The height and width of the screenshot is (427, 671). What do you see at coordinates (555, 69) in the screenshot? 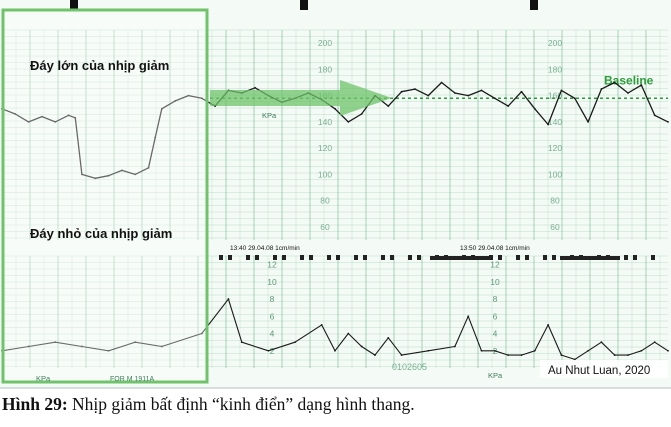
I see `fhr-tick-label: 180` at bounding box center [555, 69].